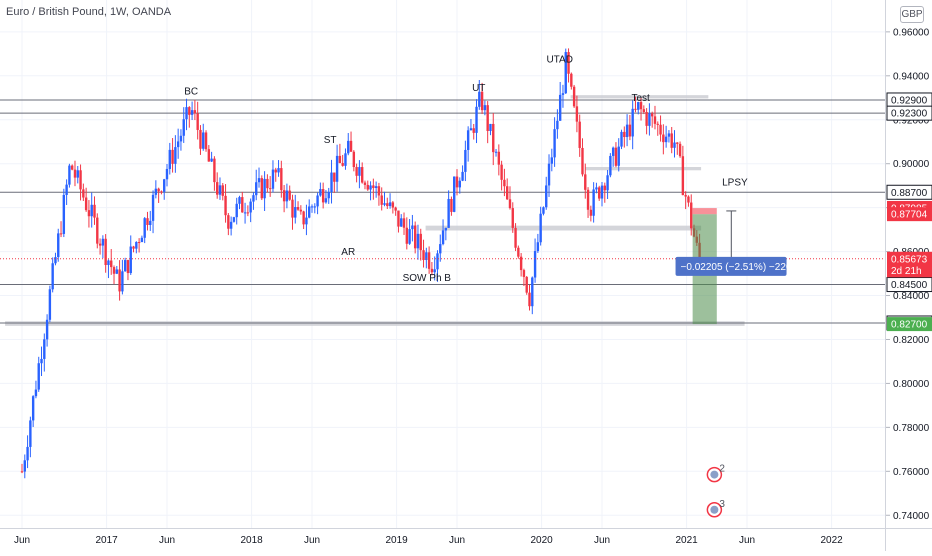 Image resolution: width=932 pixels, height=556 pixels. What do you see at coordinates (704, 211) in the screenshot?
I see `stop-zone` at bounding box center [704, 211].